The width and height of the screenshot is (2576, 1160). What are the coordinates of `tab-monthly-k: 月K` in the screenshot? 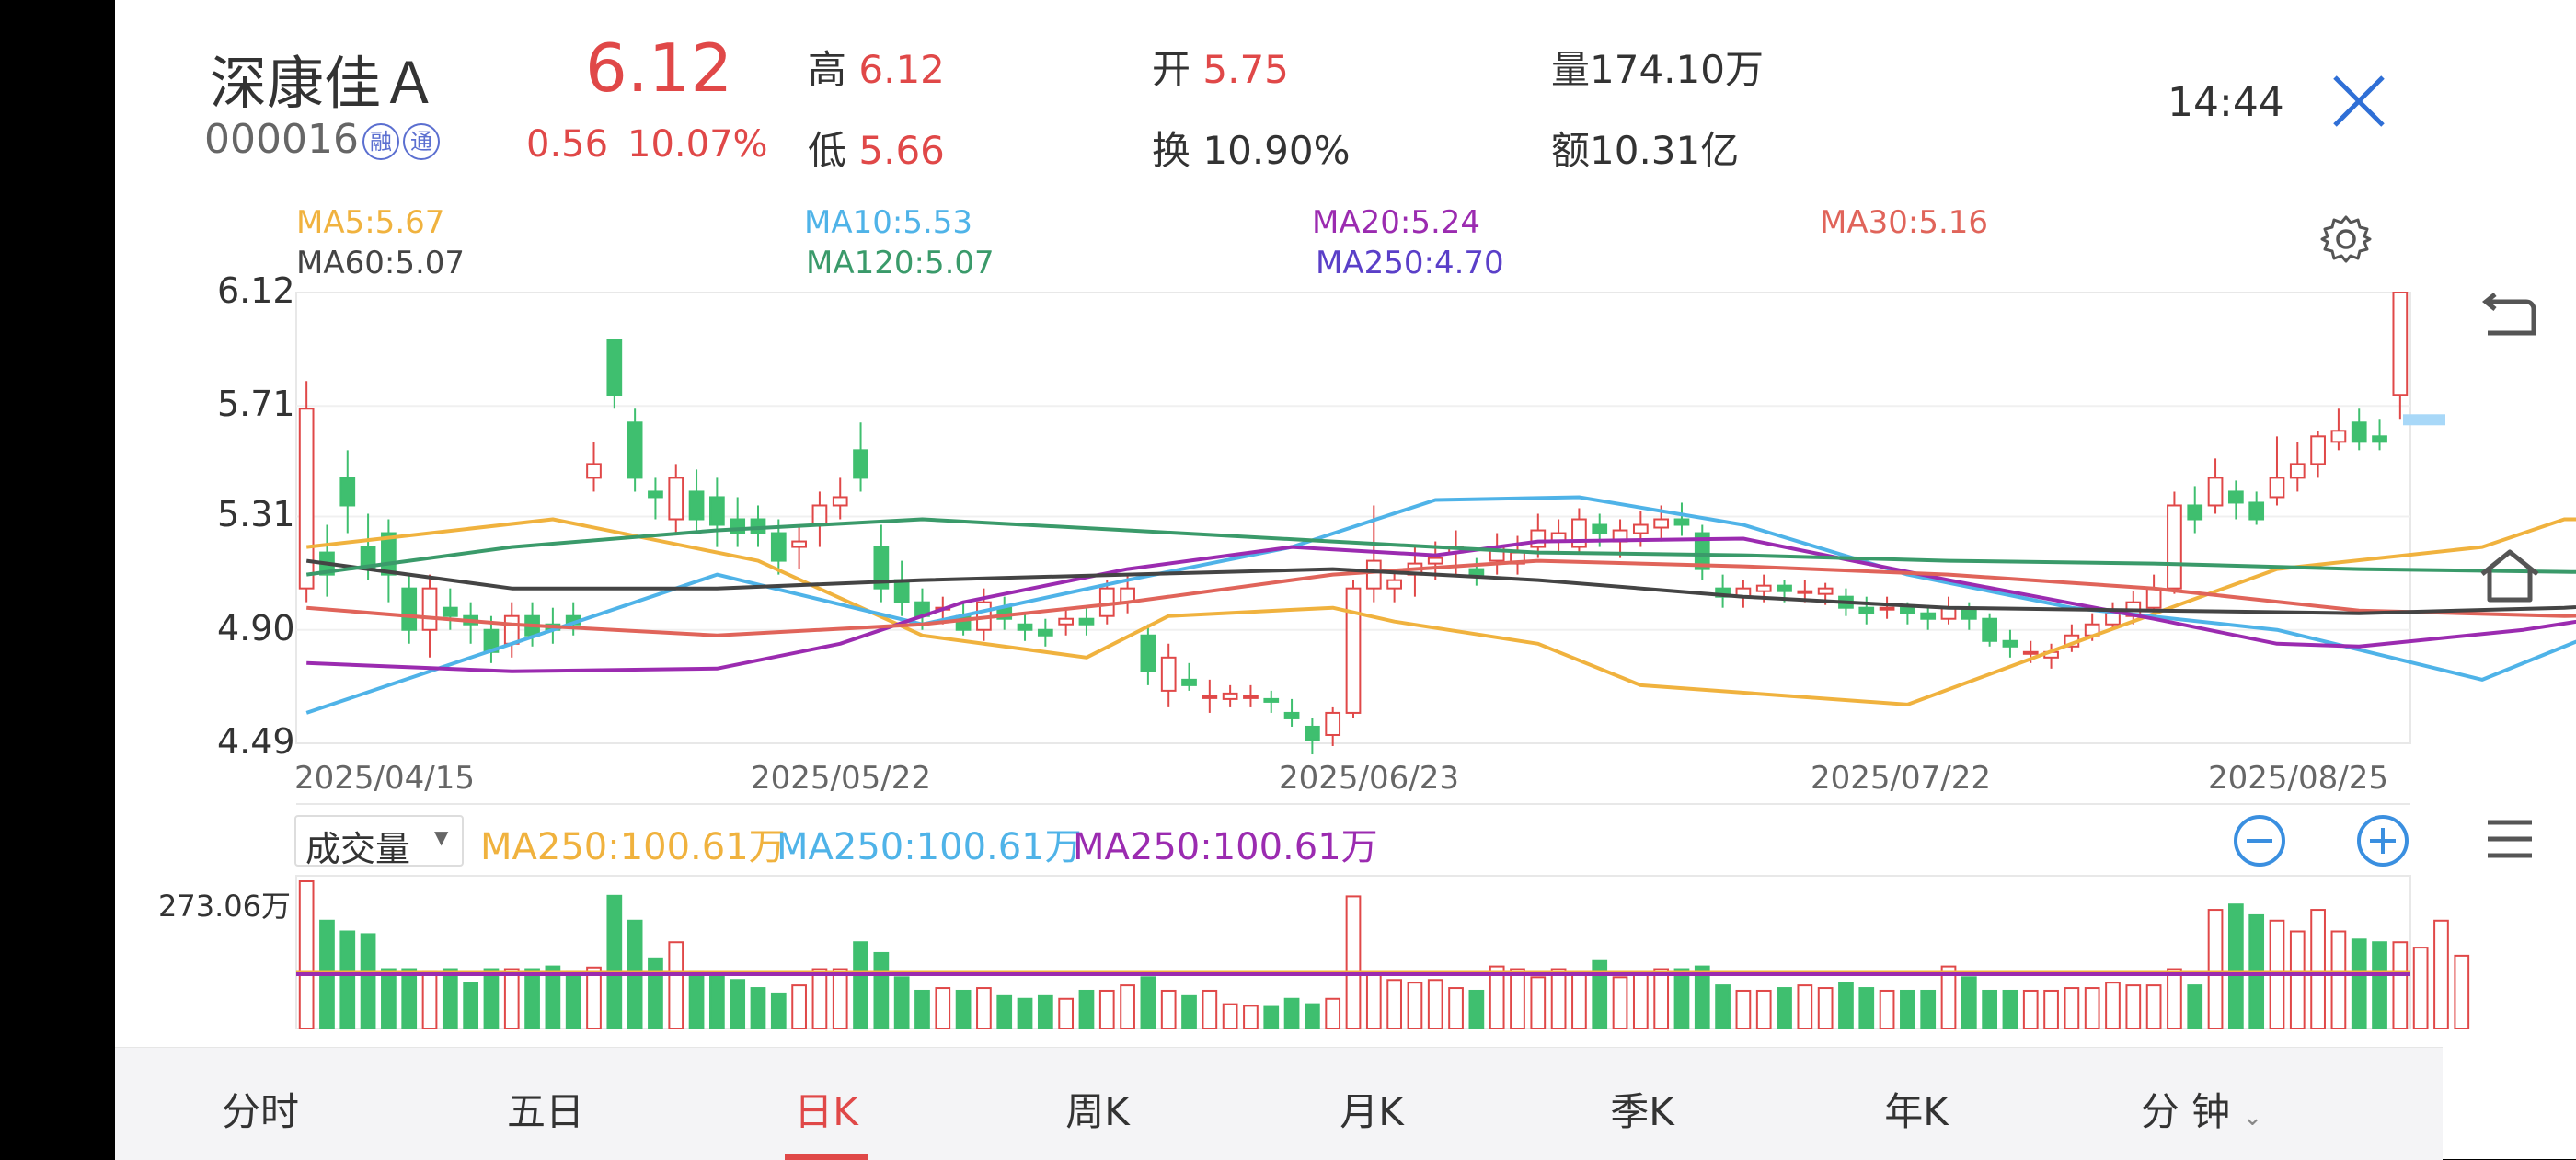 It's located at (1372, 1111).